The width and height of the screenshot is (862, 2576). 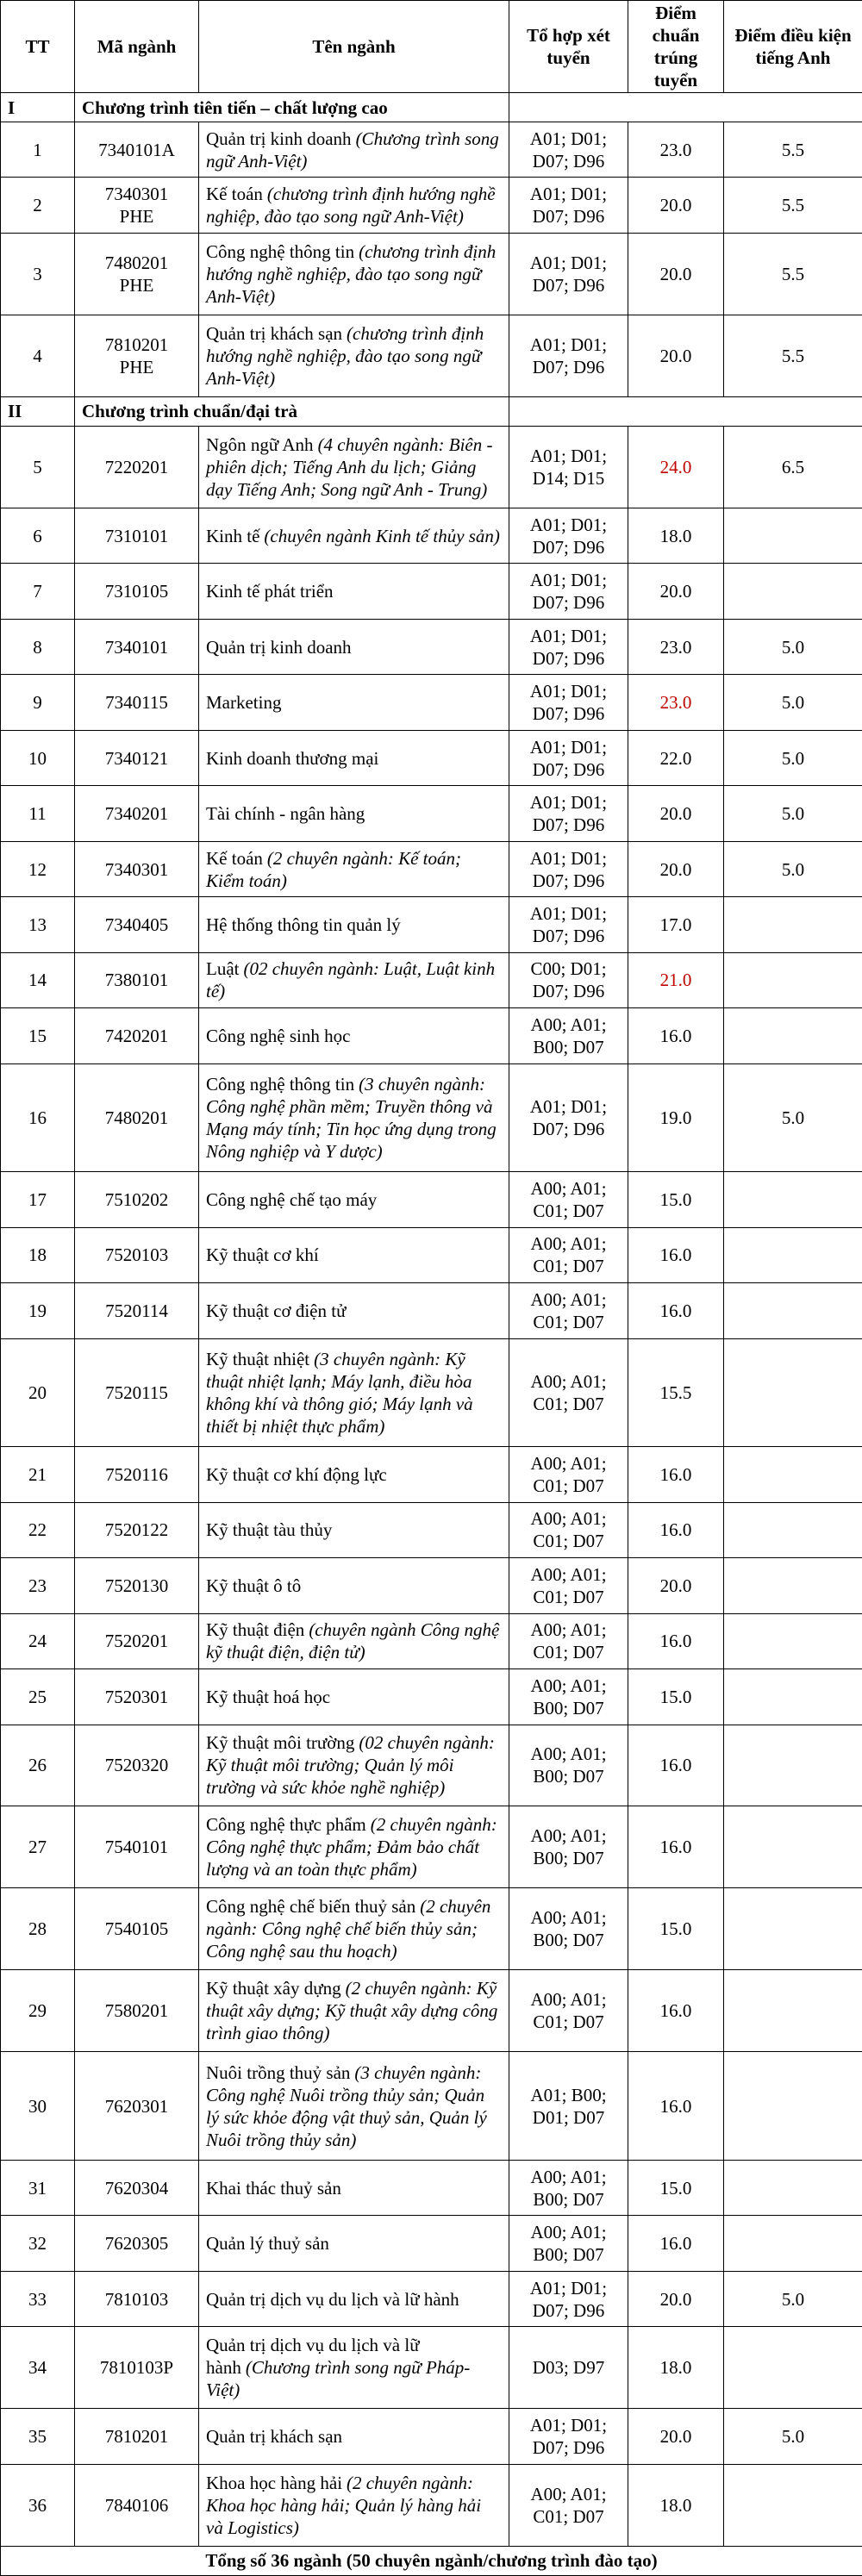 What do you see at coordinates (37, 702) in the screenshot?
I see `row-number: 9` at bounding box center [37, 702].